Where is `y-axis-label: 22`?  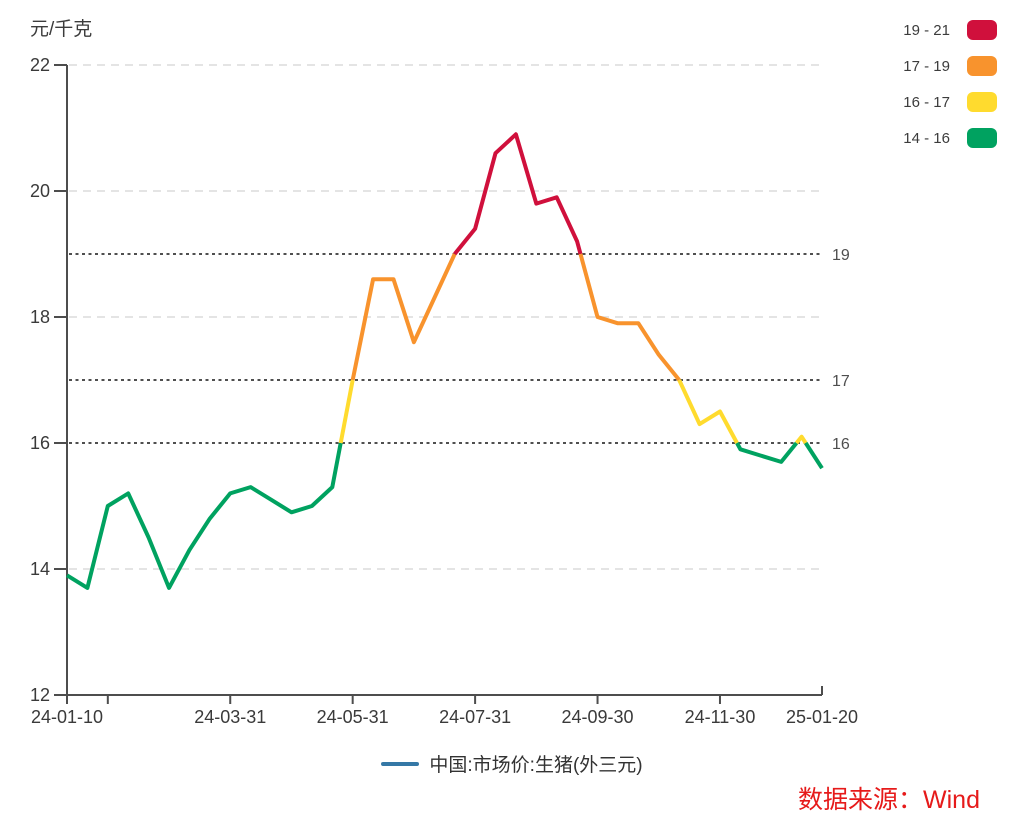 y-axis-label: 22 is located at coordinates (40, 65).